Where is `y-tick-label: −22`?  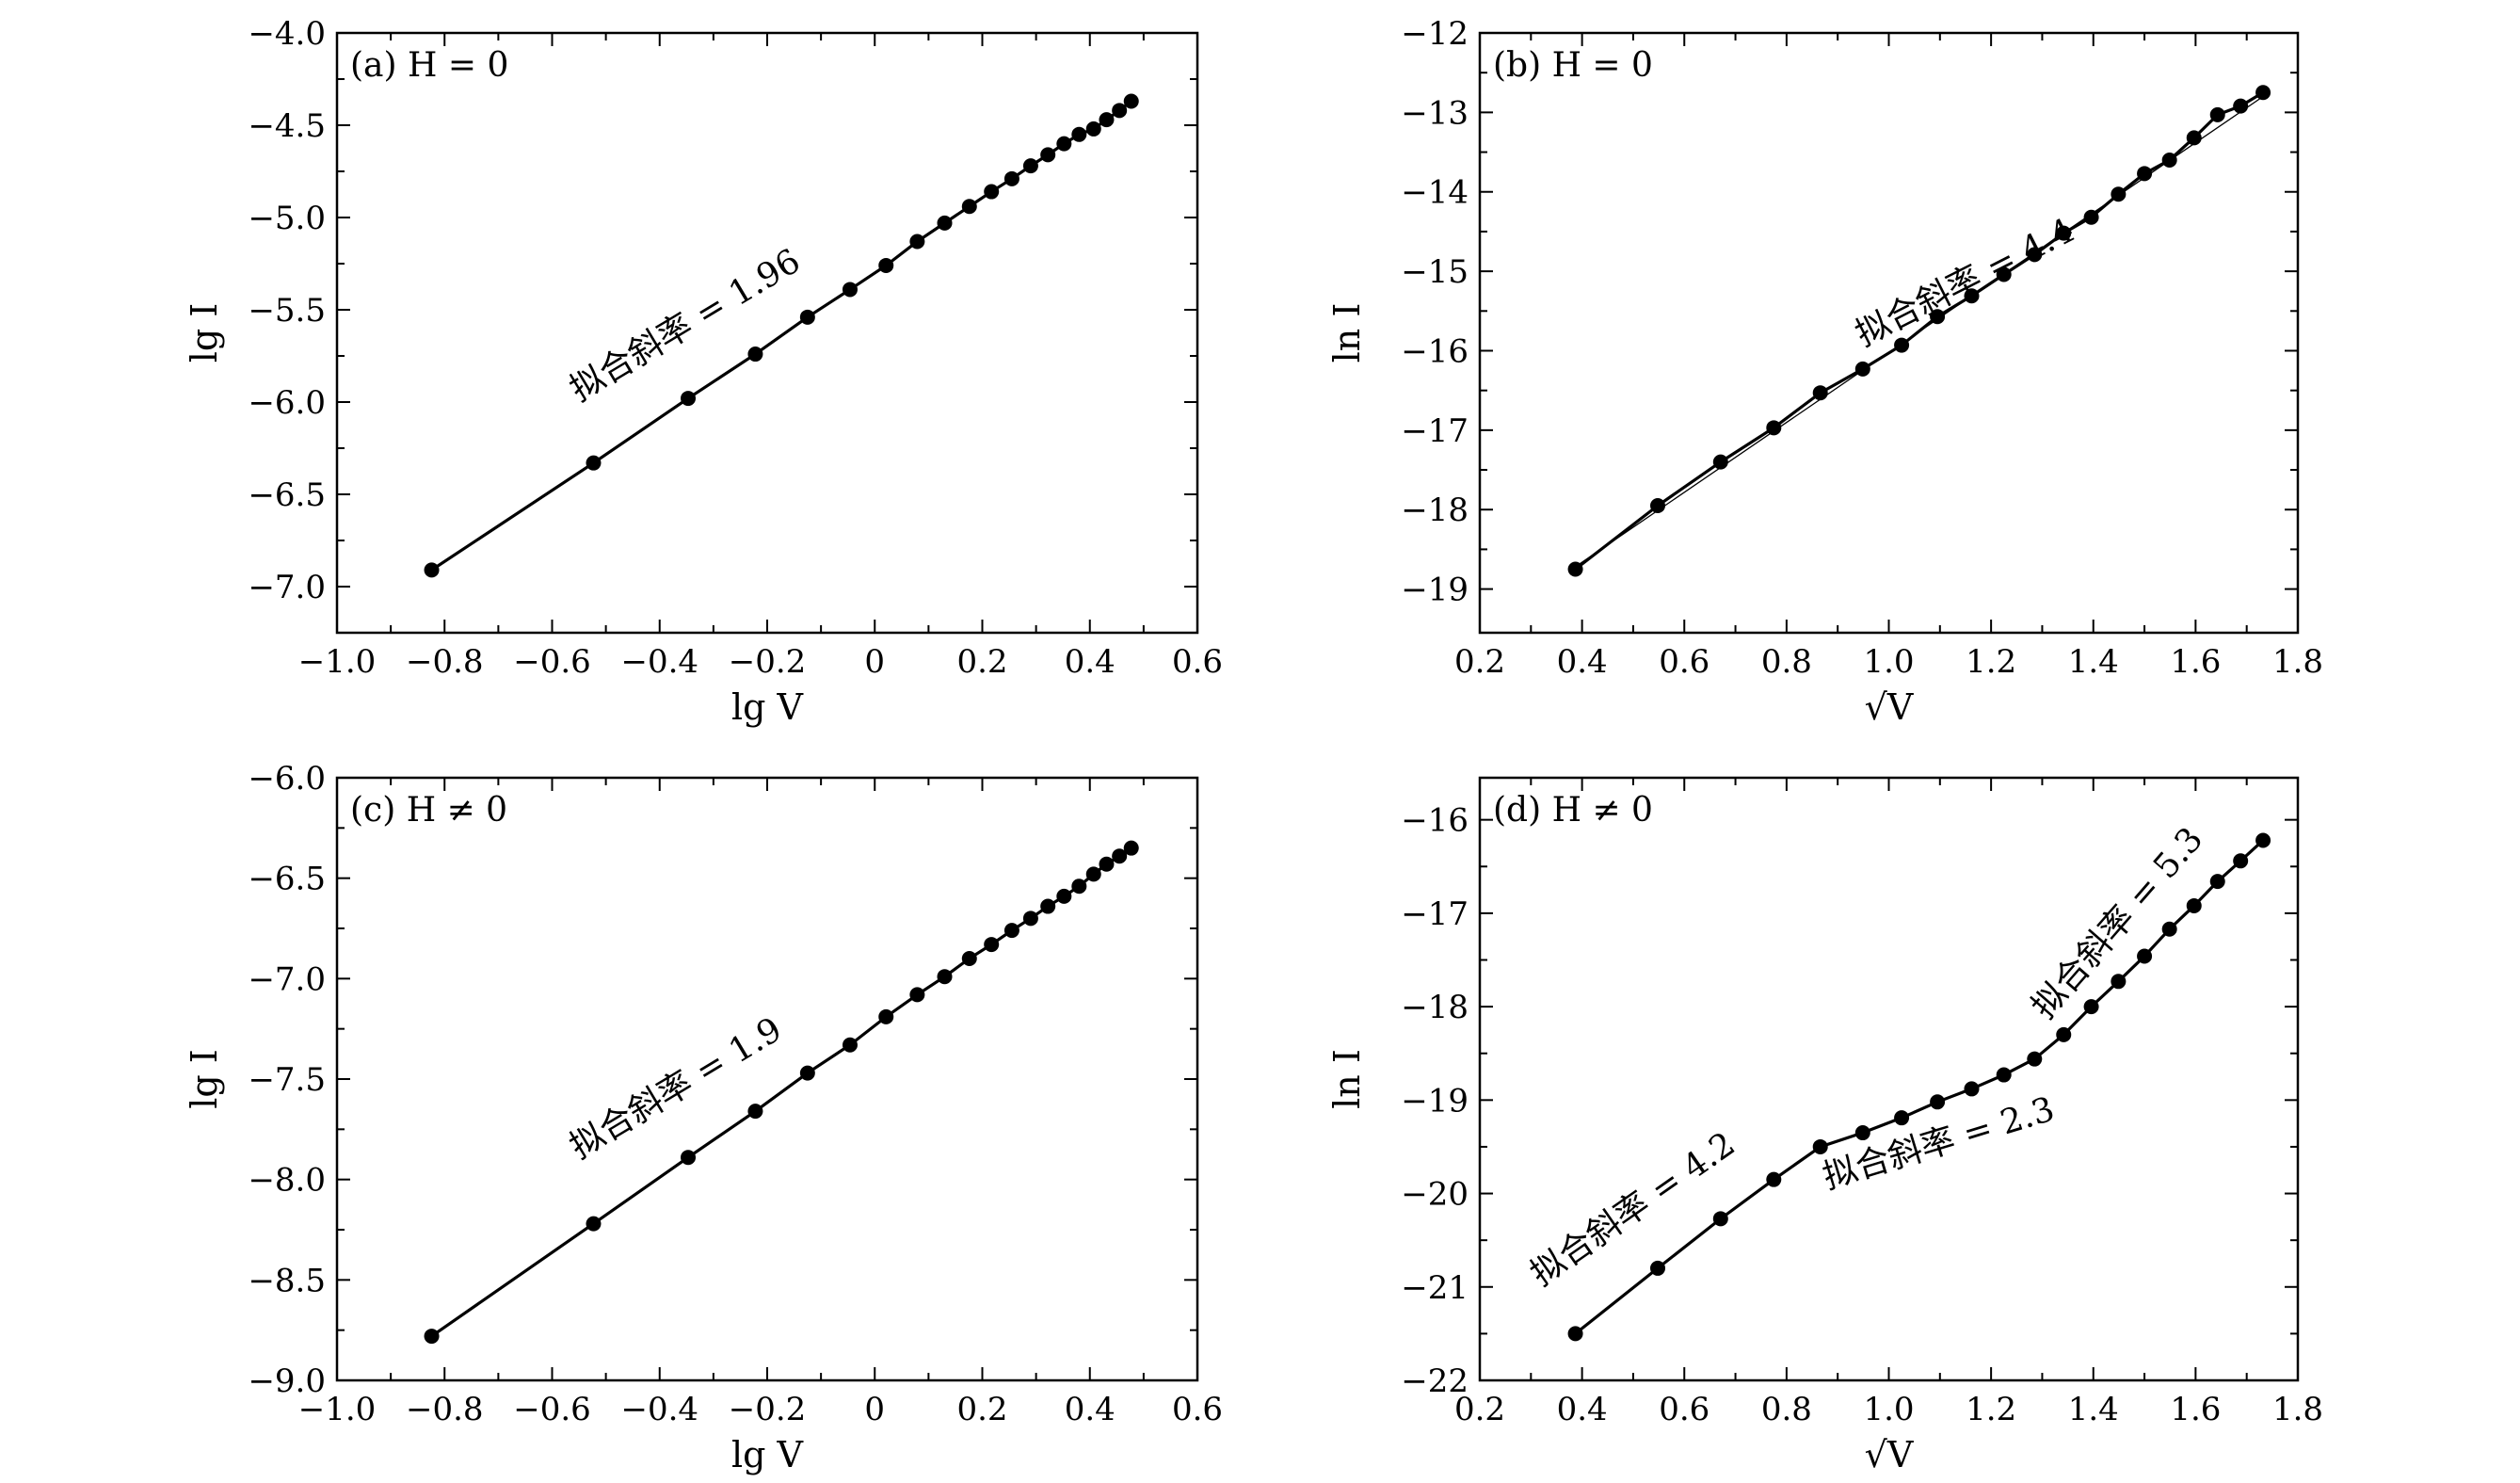
y-tick-label: −22 is located at coordinates (1435, 1381).